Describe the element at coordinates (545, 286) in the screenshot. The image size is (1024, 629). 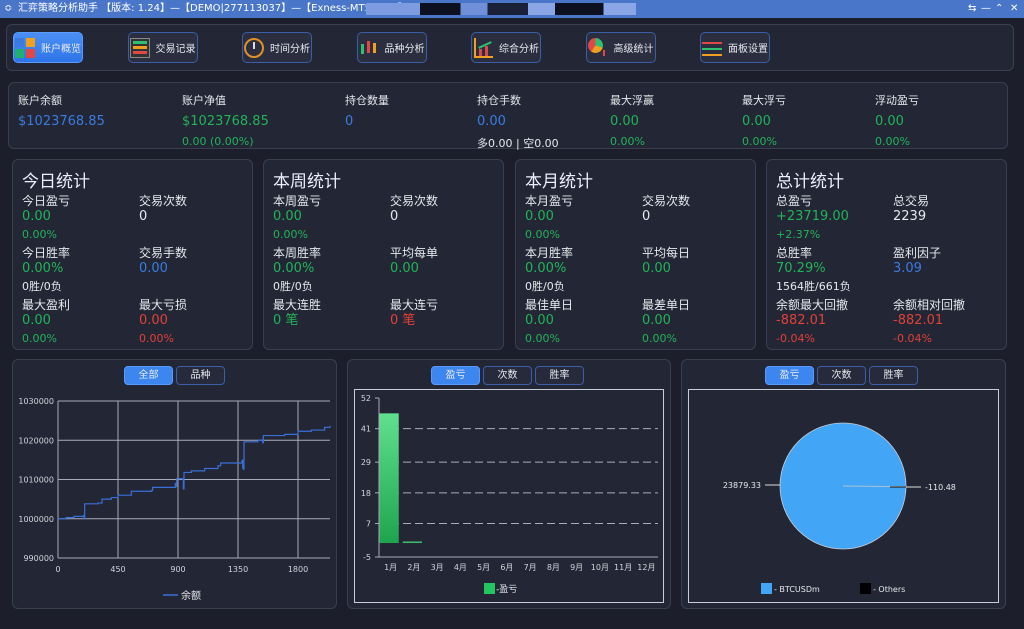
I see `stat-sub: 0胜/0负` at that location.